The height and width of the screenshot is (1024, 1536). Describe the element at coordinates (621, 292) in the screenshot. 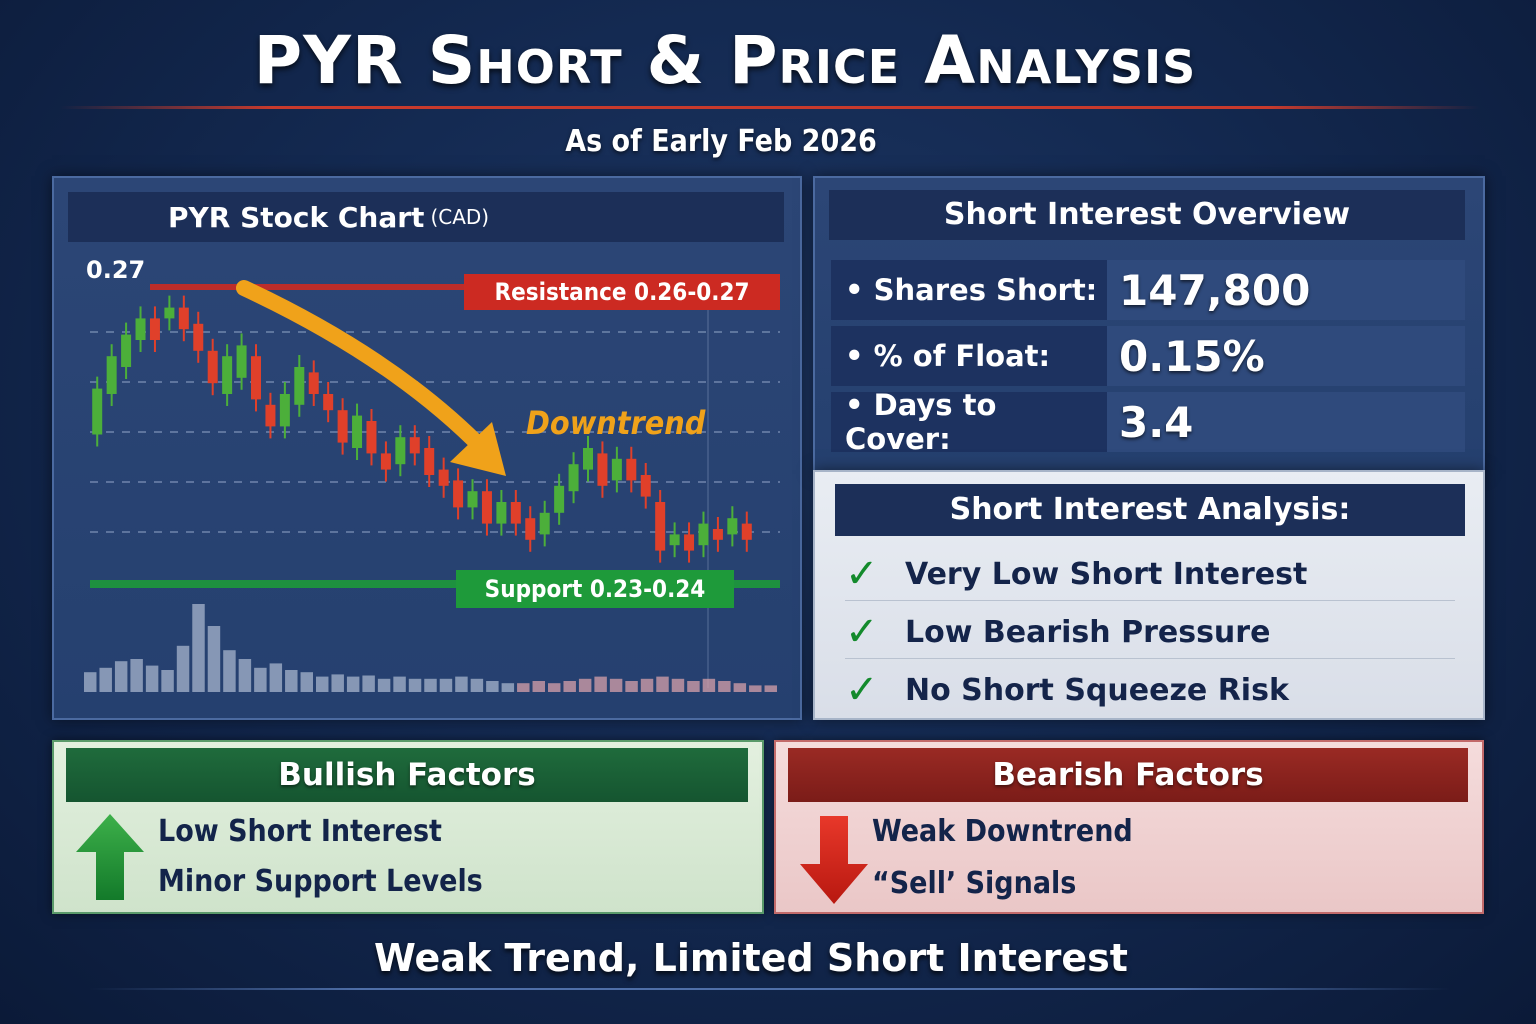

I see `resistance-label: Resistance 0.26-0.27` at that location.